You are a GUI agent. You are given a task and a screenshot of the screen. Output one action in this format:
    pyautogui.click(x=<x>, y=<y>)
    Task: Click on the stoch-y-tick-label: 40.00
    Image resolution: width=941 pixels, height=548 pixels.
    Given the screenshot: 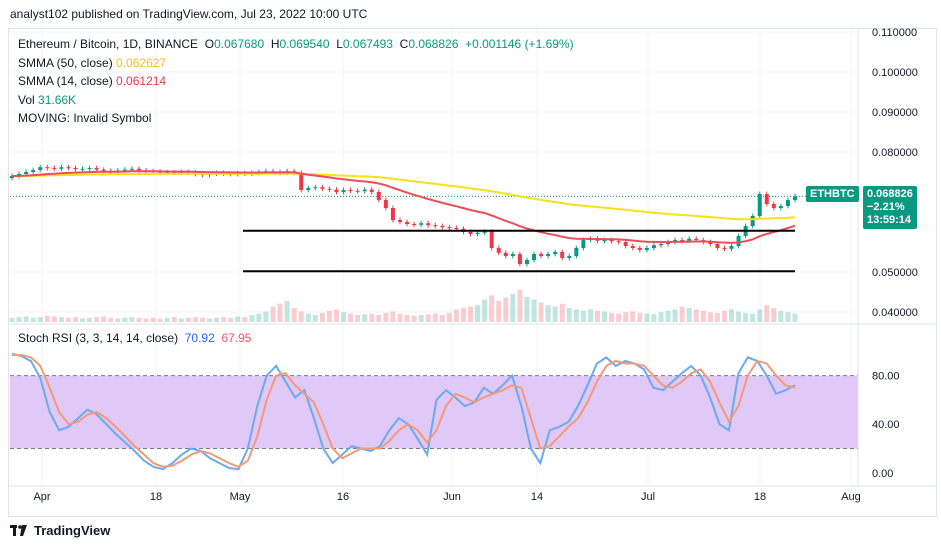 What is the action you would take?
    pyautogui.click(x=886, y=425)
    